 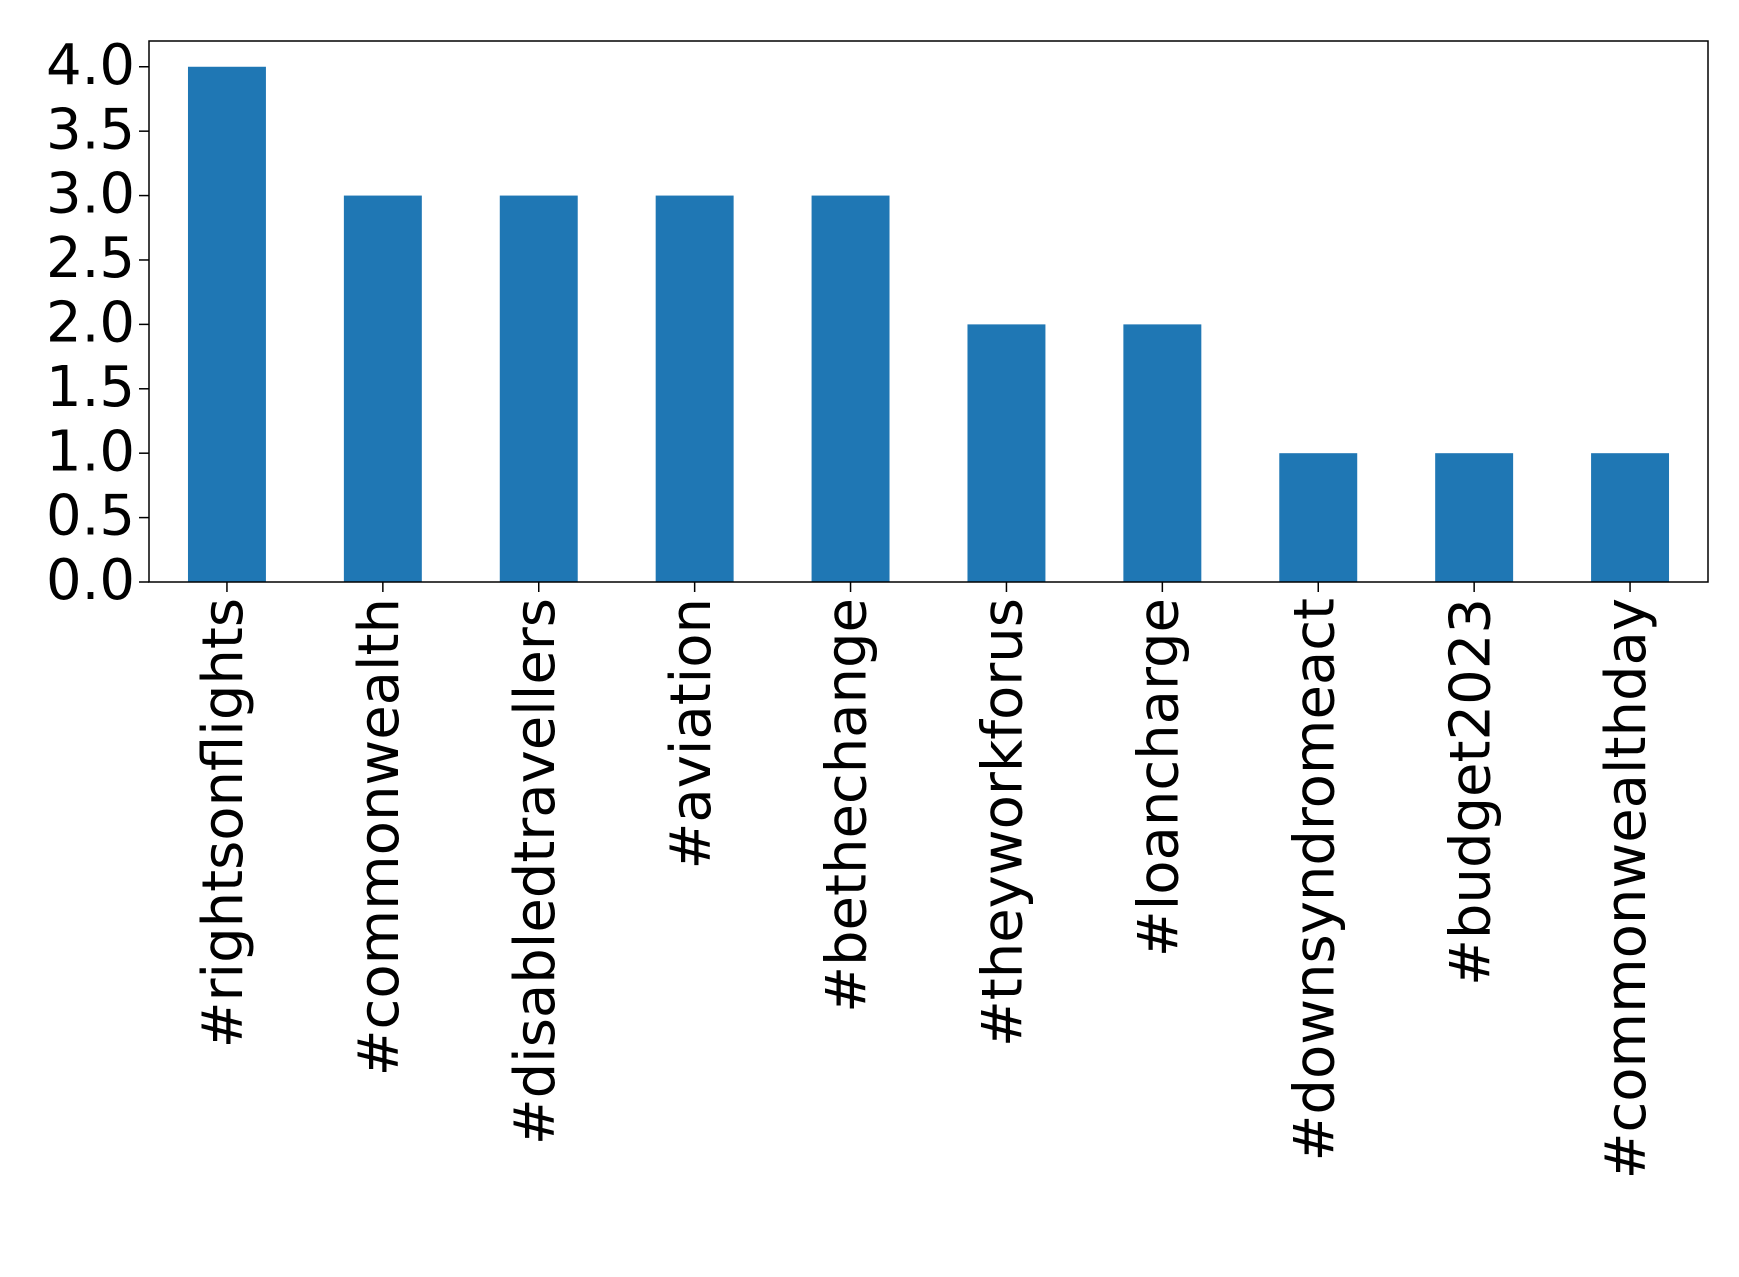 What do you see at coordinates (90, 516) in the screenshot?
I see `y-tick-label: 0.5` at bounding box center [90, 516].